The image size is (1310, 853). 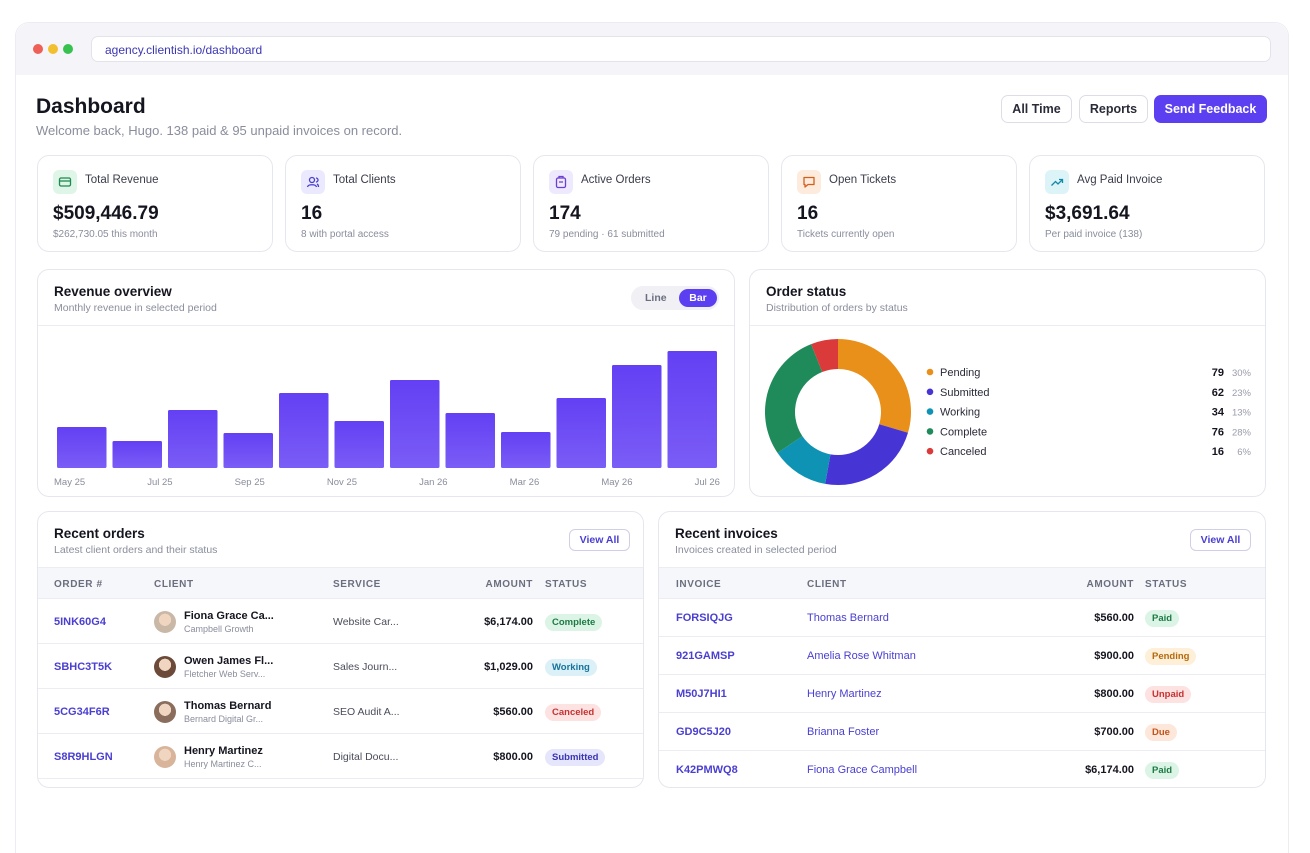 What do you see at coordinates (701, 694) in the screenshot?
I see `invoice-id: M50J7HI1` at bounding box center [701, 694].